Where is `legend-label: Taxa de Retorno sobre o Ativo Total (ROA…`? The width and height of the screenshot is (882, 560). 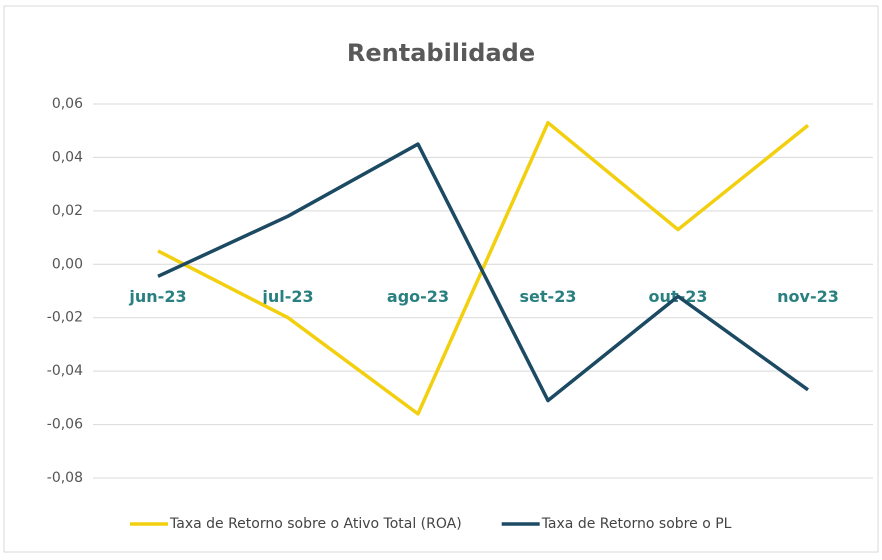
legend-label: Taxa de Retorno sobre o Ativo Total (ROA… is located at coordinates (315, 524).